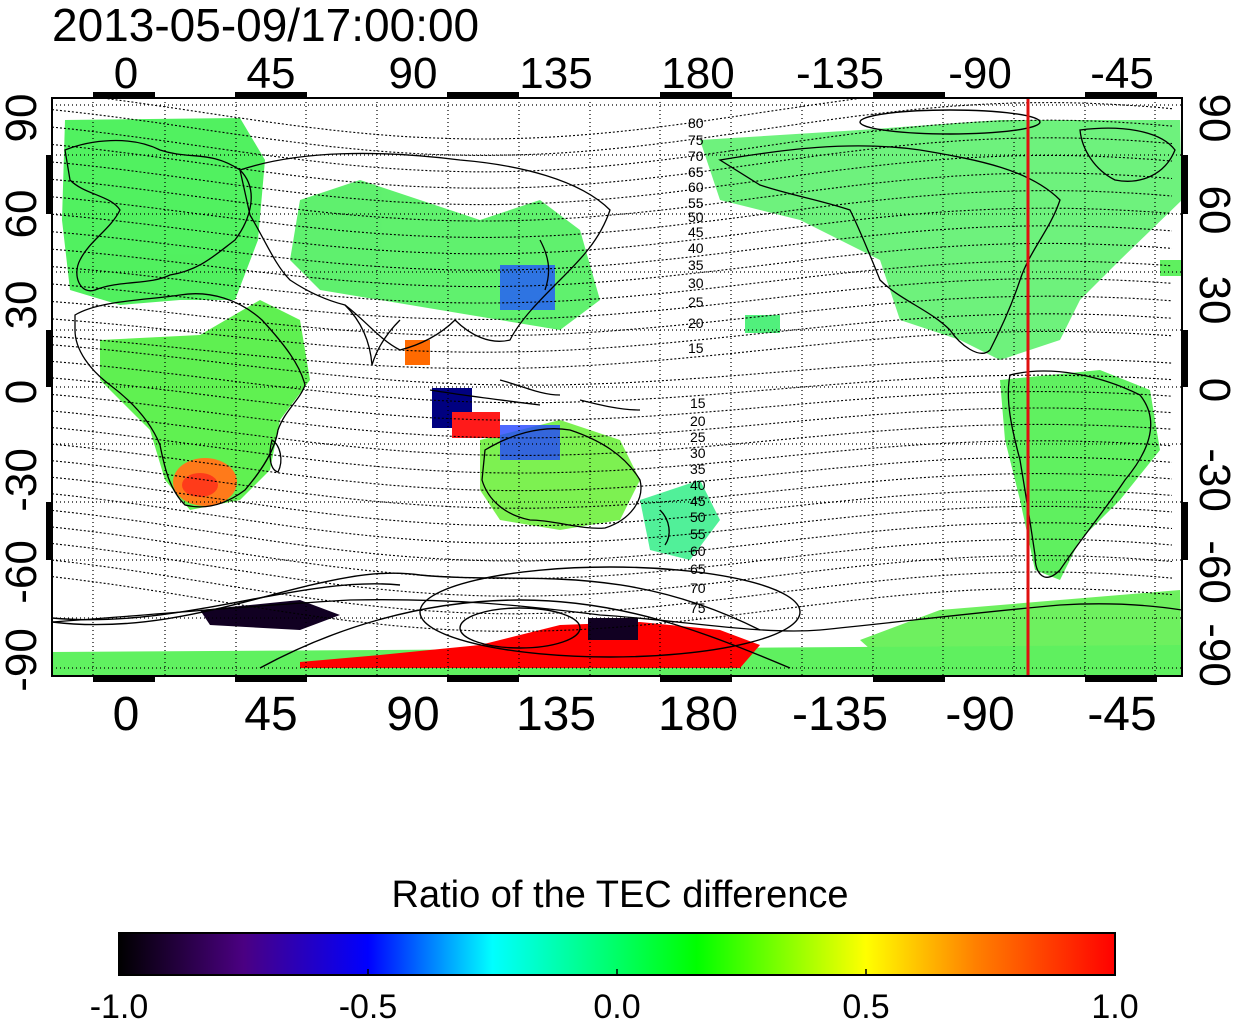 This screenshot has height=1024, width=1240. Describe the element at coordinates (23, 118) in the screenshot. I see `left-axis-label: 90` at that location.